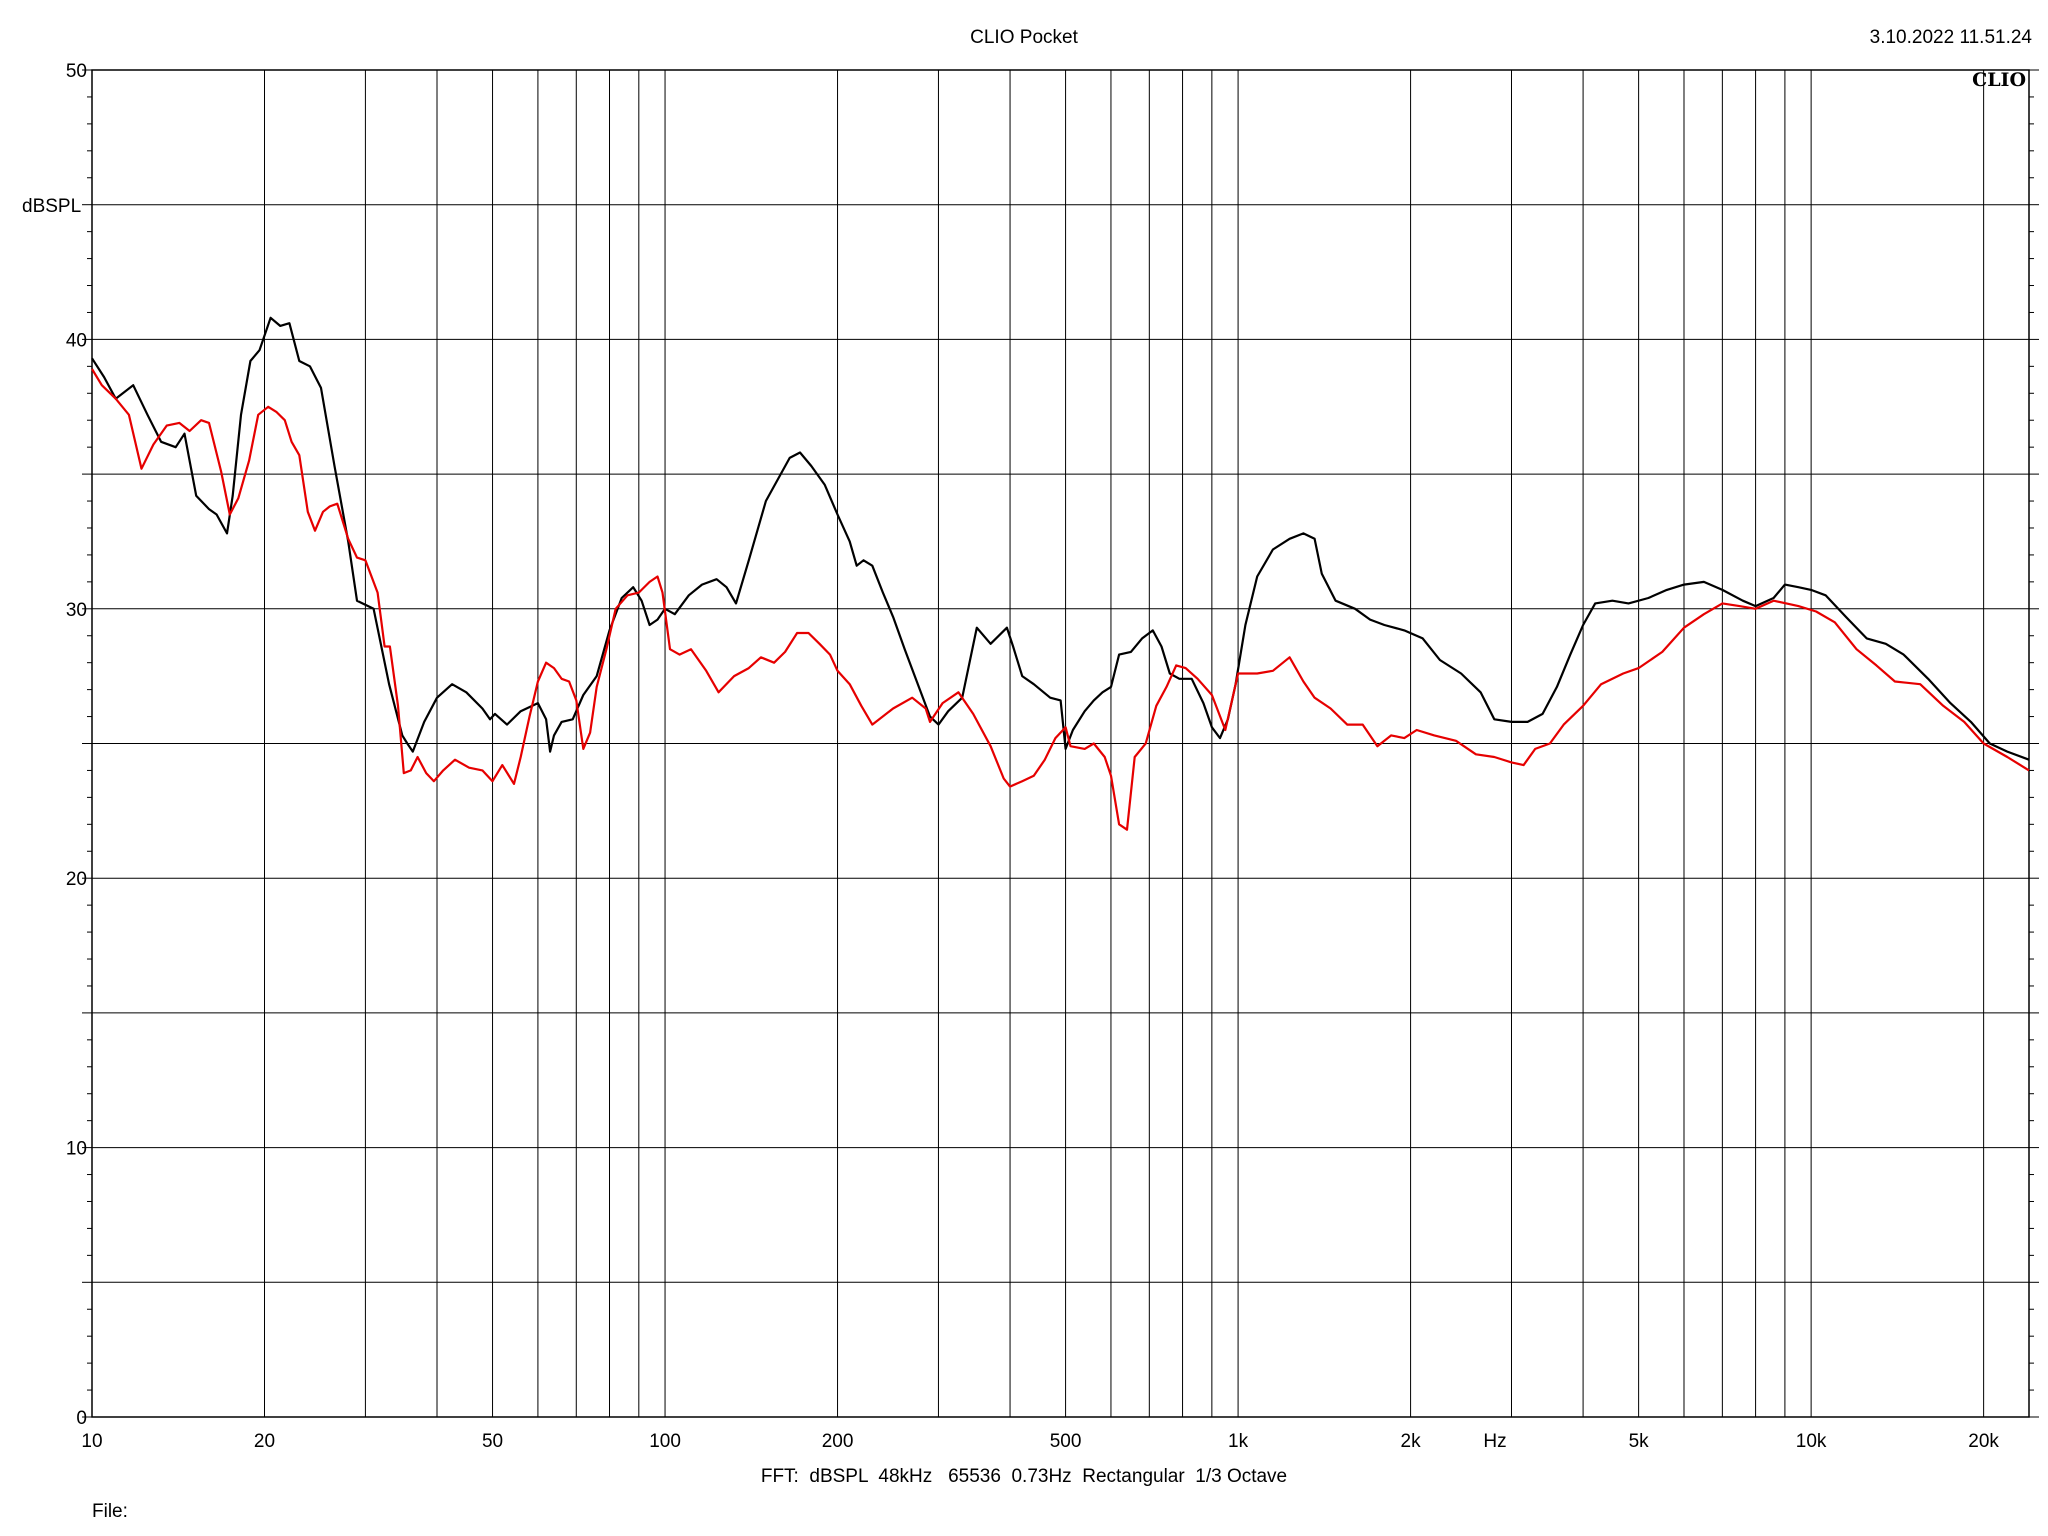  I want to click on x-tick-label: 10k, so click(1811, 1441).